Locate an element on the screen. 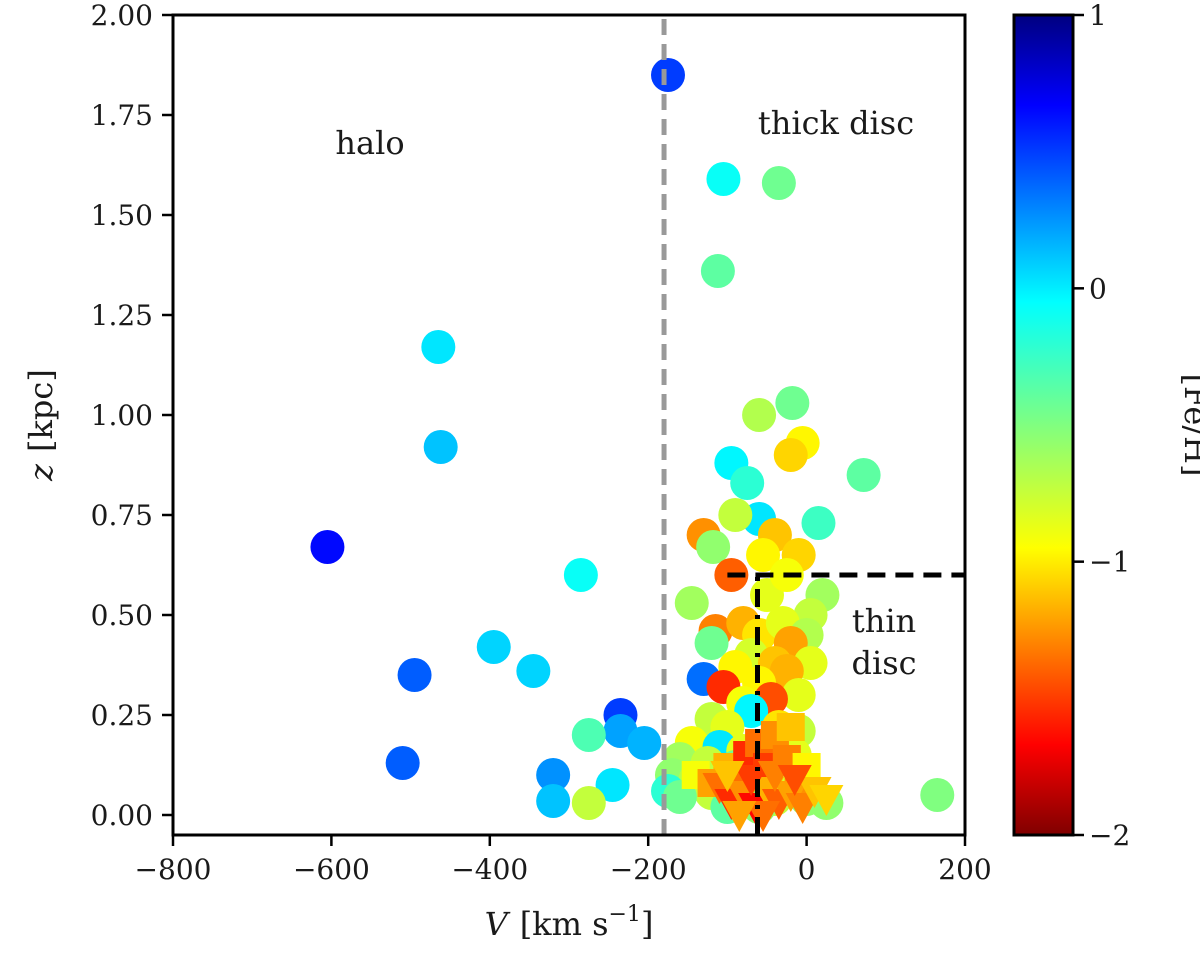  y-tick-label: 2.00 is located at coordinates (122, 16).